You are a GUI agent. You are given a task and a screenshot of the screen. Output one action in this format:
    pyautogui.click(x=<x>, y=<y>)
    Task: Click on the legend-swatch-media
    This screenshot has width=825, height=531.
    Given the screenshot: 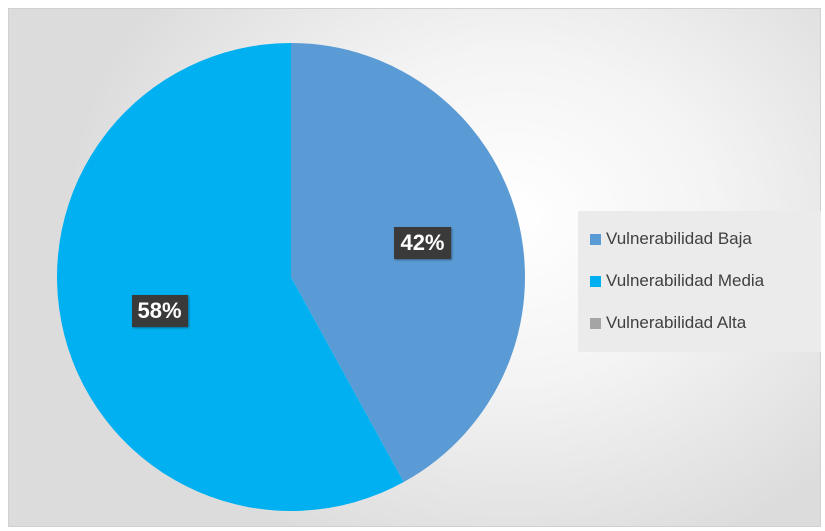 What is the action you would take?
    pyautogui.click(x=595, y=281)
    